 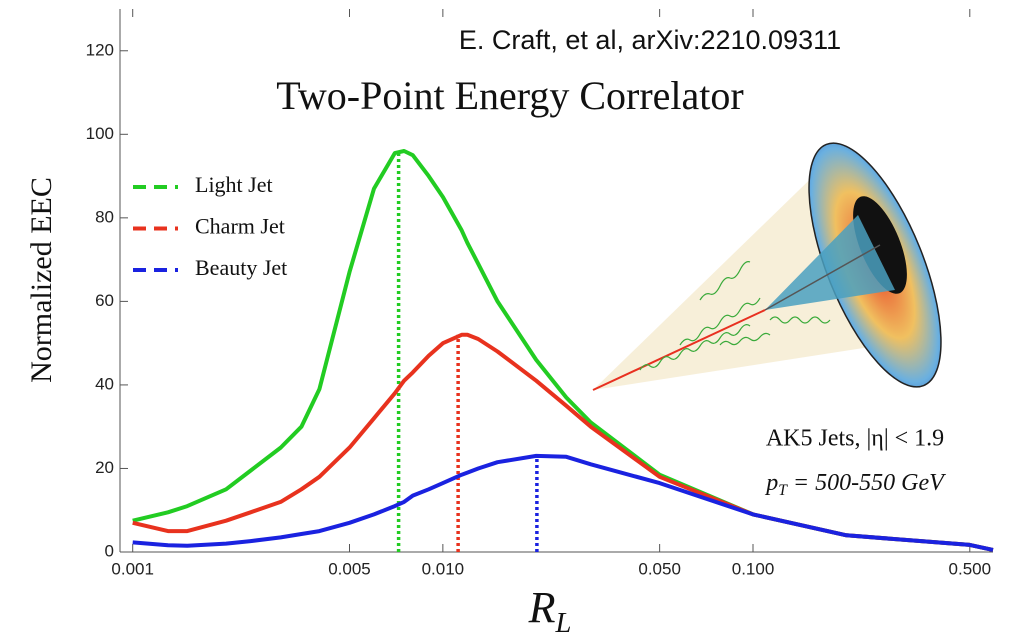 What do you see at coordinates (970, 568) in the screenshot?
I see `x-tick-label: 0.500` at bounding box center [970, 568].